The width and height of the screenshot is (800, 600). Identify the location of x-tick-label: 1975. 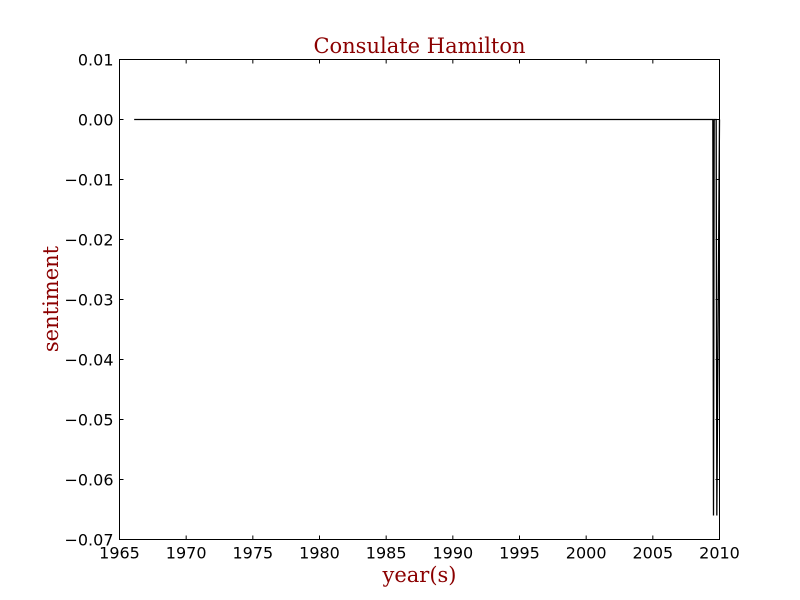
(252, 553).